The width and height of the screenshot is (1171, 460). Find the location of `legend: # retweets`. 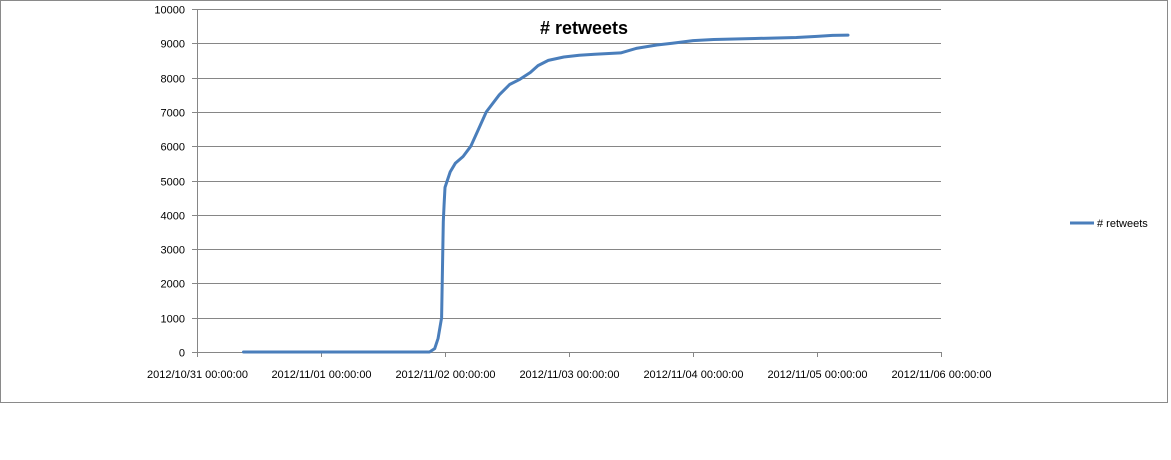

legend: # retweets is located at coordinates (1109, 224).